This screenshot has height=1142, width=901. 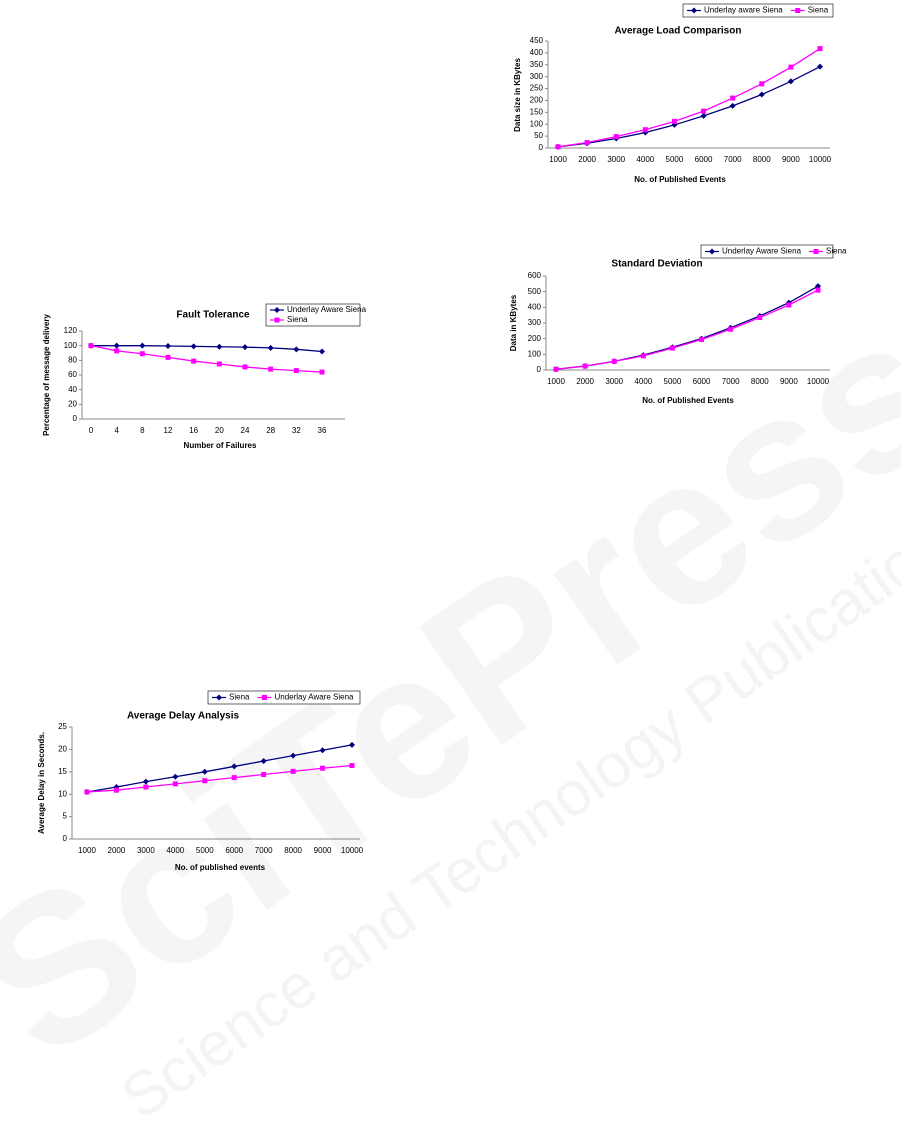 What do you see at coordinates (537, 88) in the screenshot?
I see `y-tick-label: 250` at bounding box center [537, 88].